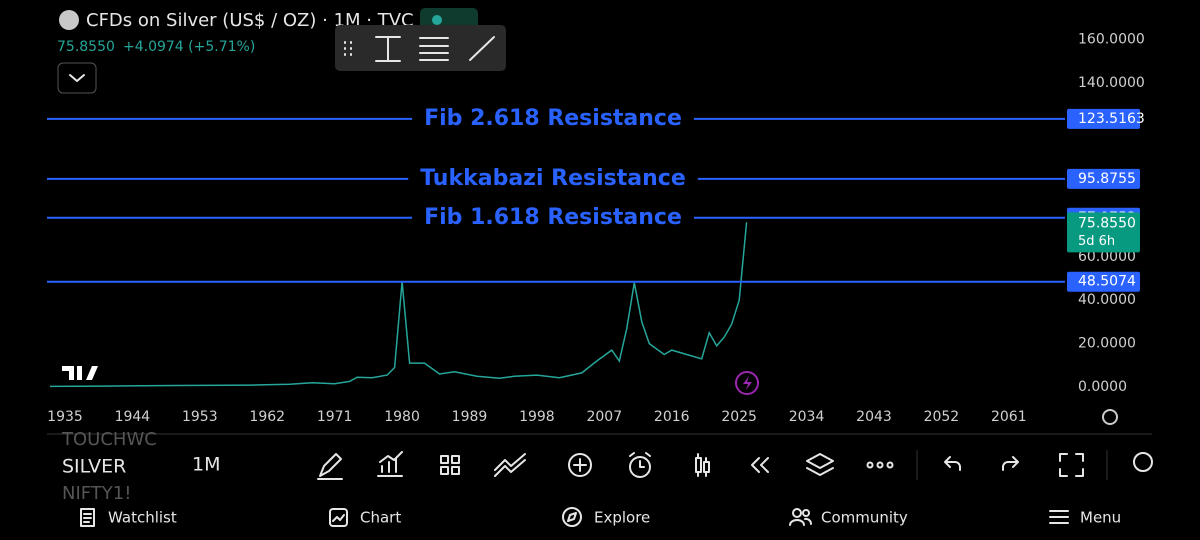 The width and height of the screenshot is (1200, 540). What do you see at coordinates (69, 20) in the screenshot?
I see `symbol-icon` at bounding box center [69, 20].